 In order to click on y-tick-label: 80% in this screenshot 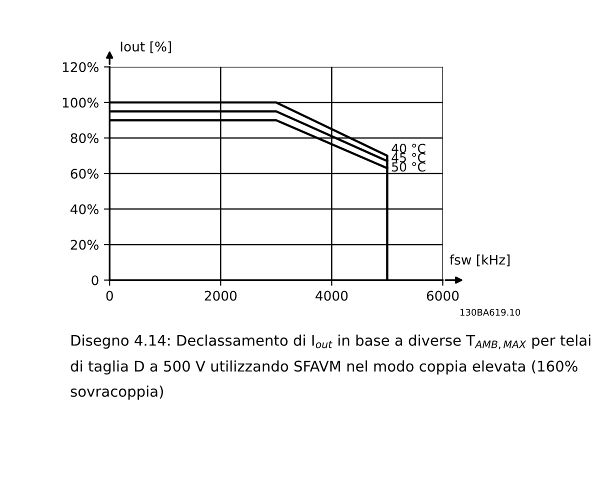, I will do `click(84, 138)`.